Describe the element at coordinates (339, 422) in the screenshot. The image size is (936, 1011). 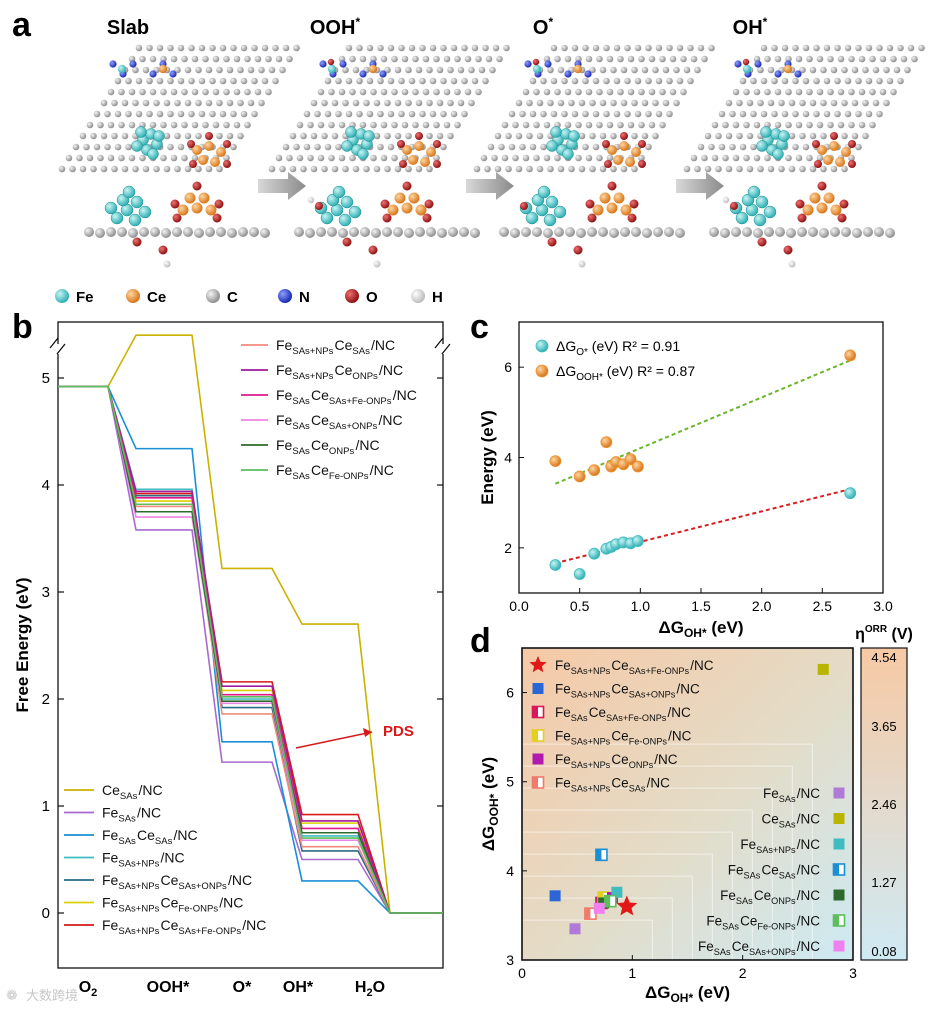
I see `legend-label: FeSAs CeSAs+ONPs /NC` at that location.